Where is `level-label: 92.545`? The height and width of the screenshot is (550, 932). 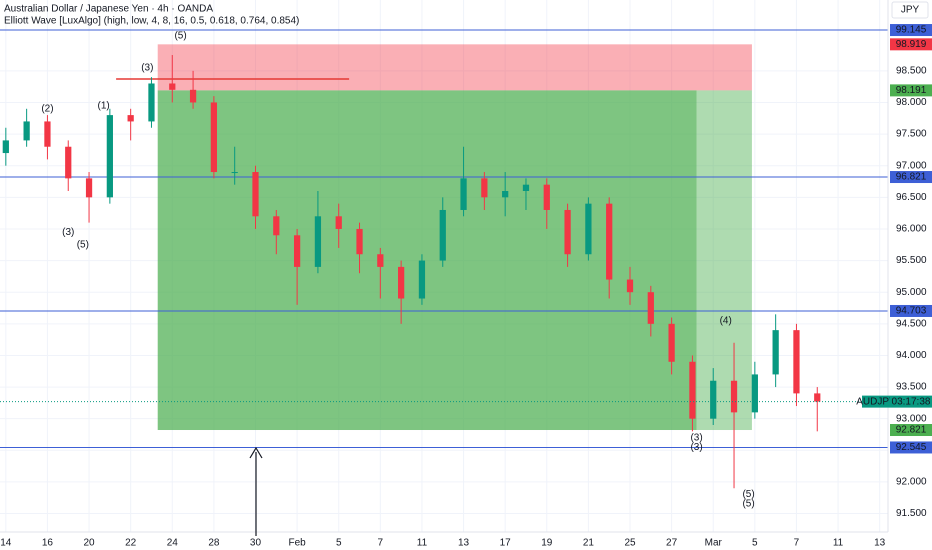 level-label: 92.545 is located at coordinates (911, 447).